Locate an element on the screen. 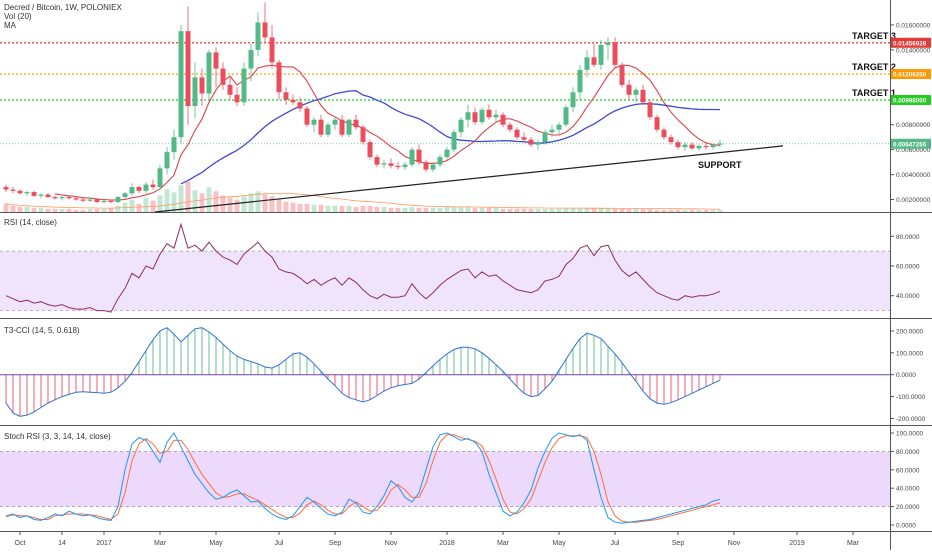 This screenshot has width=932, height=555. target3-price-text: 0.01456928 is located at coordinates (910, 43).